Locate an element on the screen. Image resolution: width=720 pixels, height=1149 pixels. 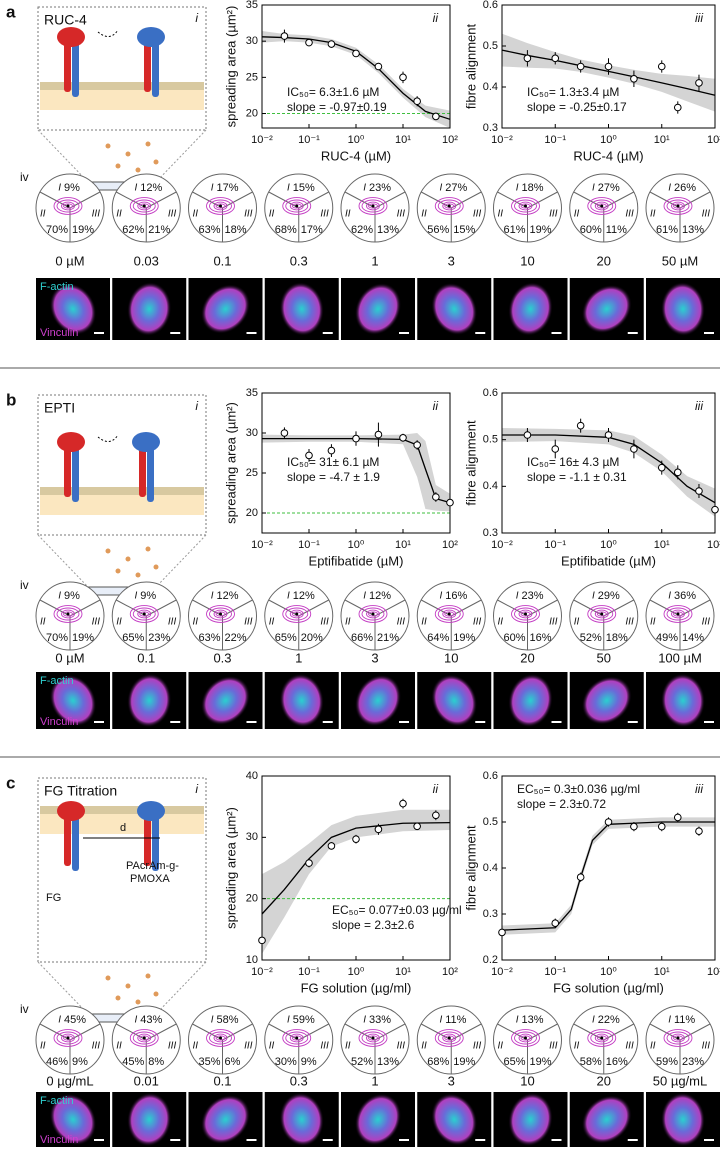
sector-percent: 62% is located at coordinates (133, 230).